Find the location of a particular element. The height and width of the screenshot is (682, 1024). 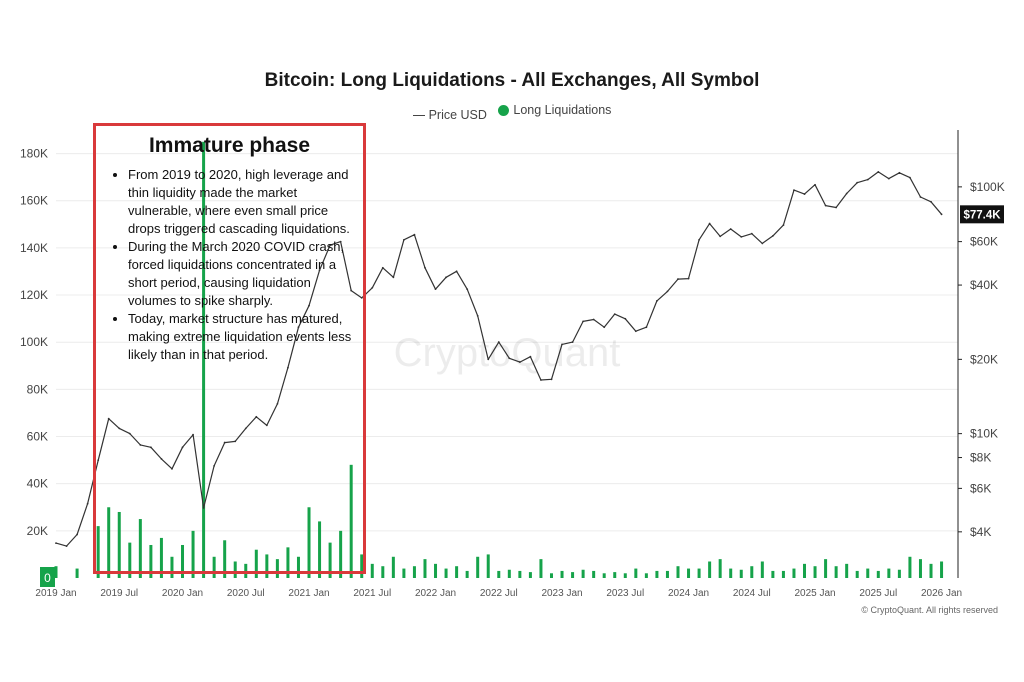

right-tick-label: $20K is located at coordinates (984, 359).